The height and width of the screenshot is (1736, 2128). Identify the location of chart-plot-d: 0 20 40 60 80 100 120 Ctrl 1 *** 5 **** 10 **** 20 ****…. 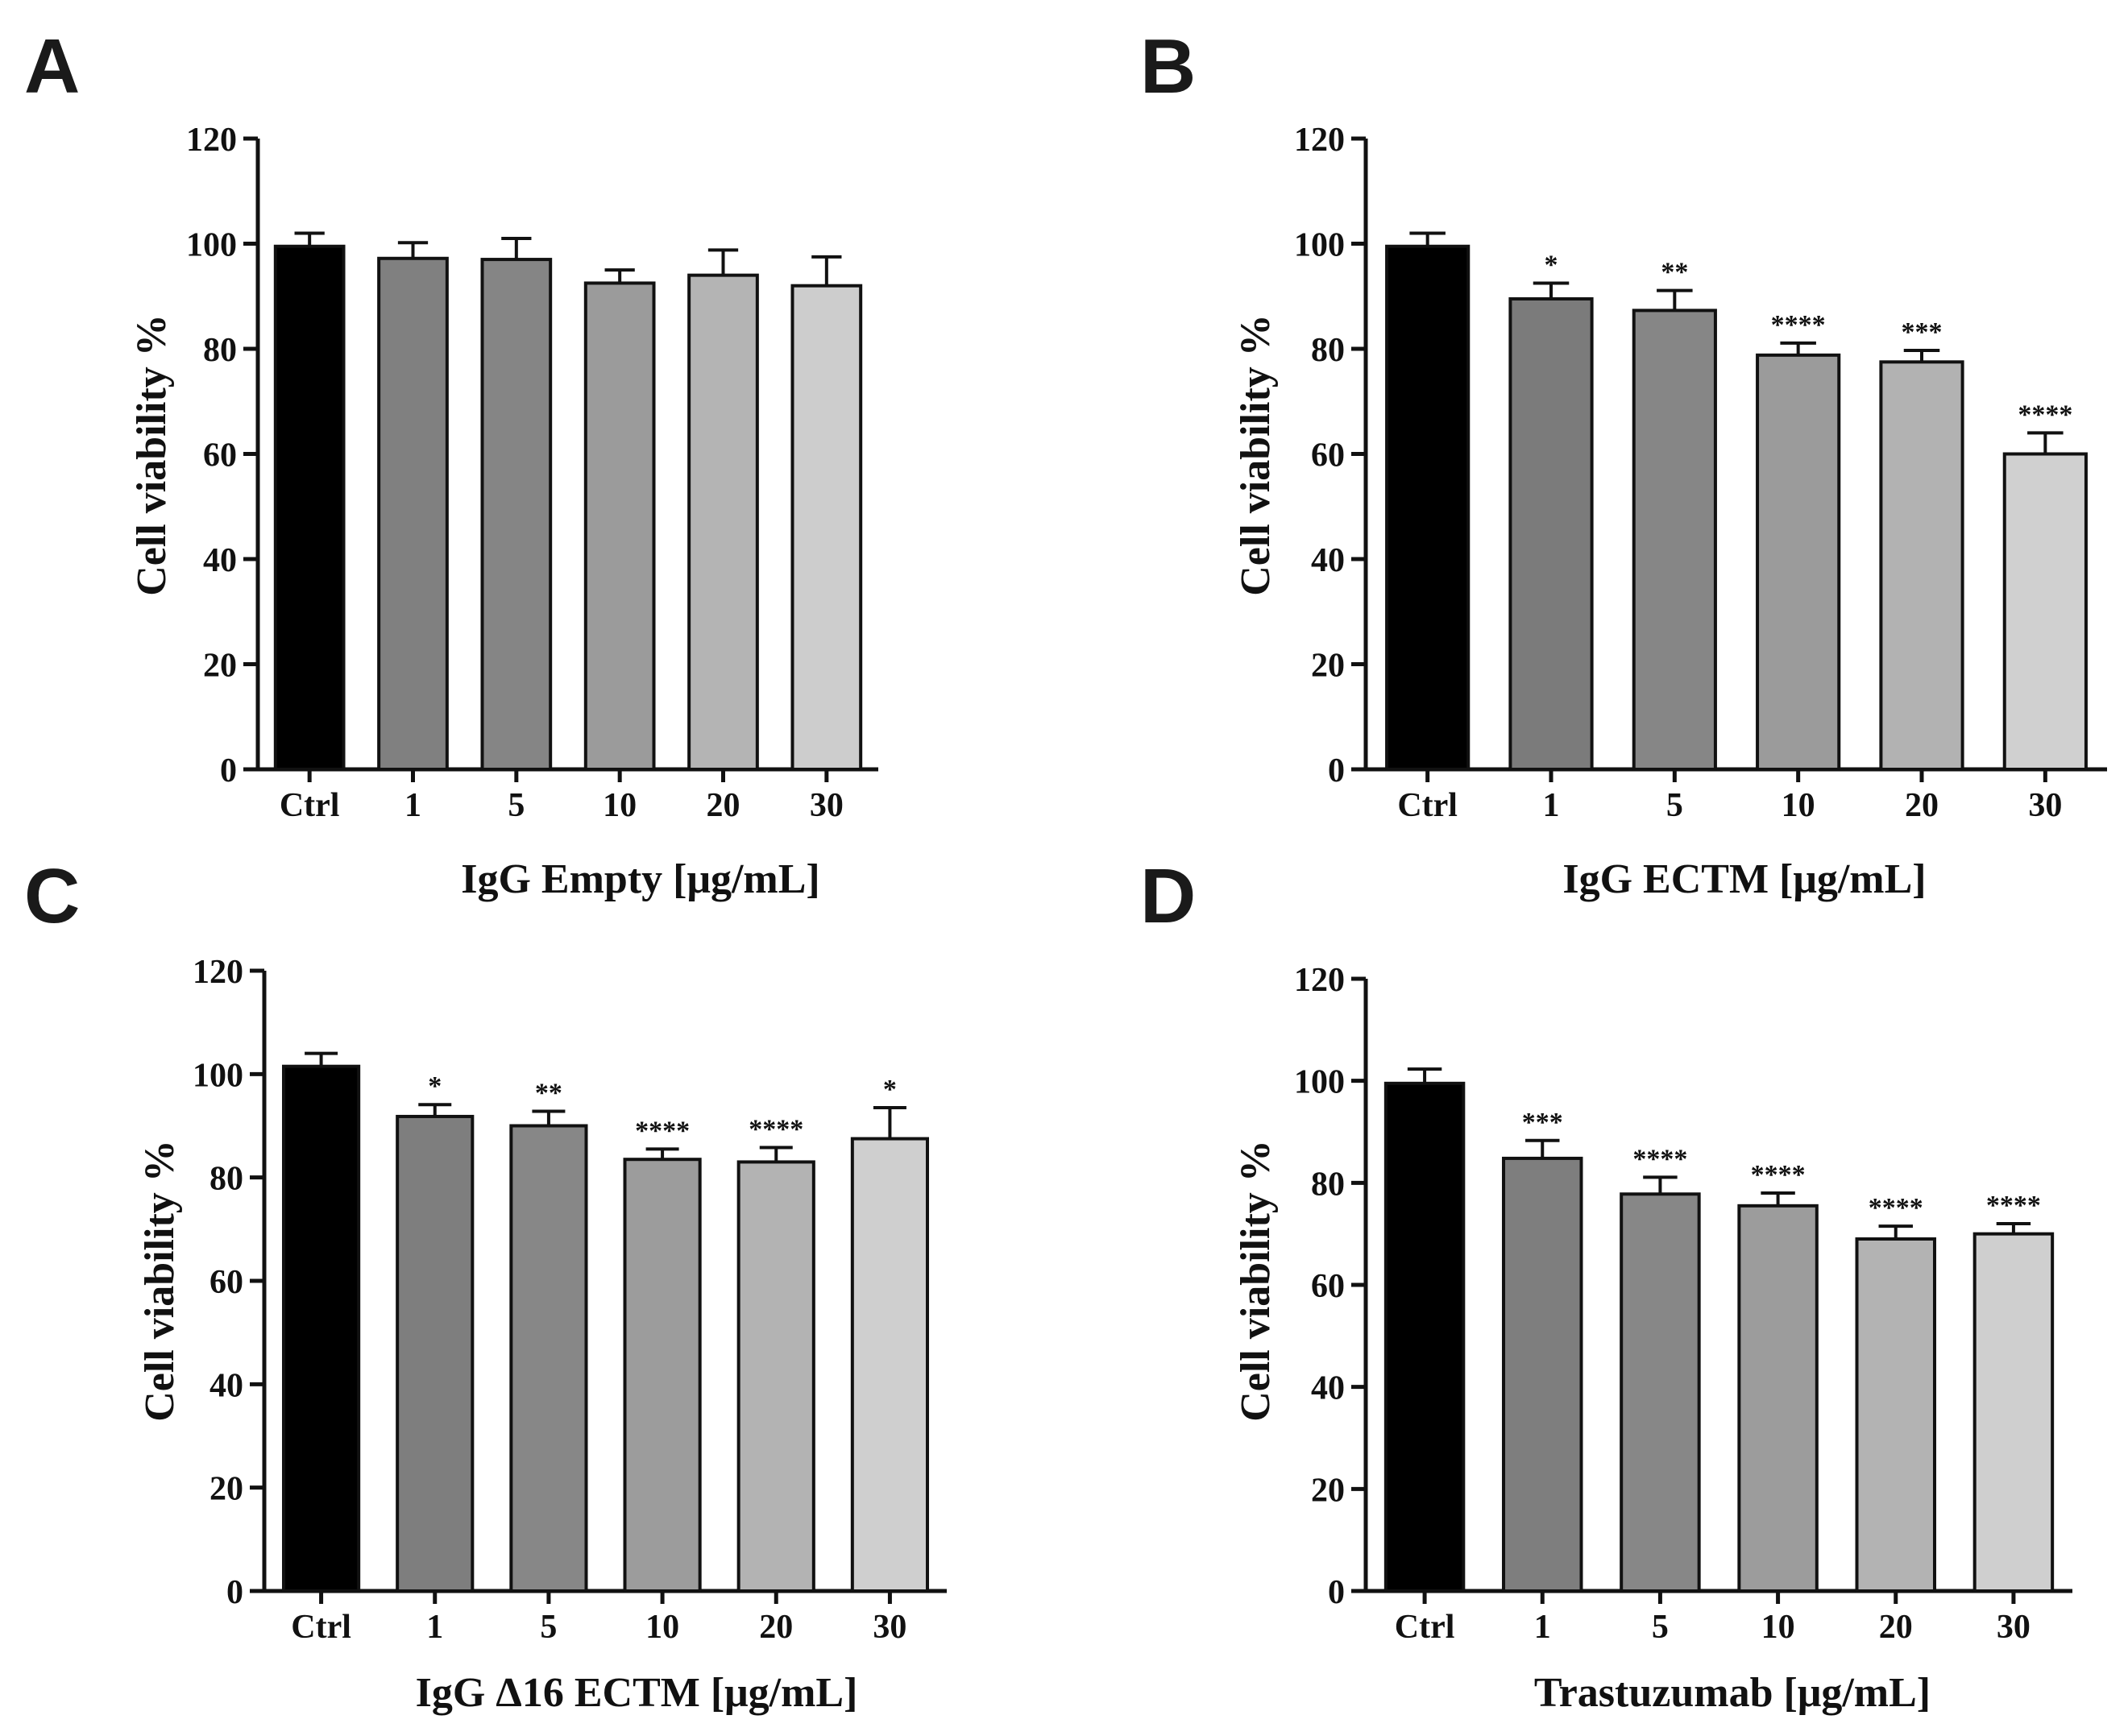
(1683, 1304).